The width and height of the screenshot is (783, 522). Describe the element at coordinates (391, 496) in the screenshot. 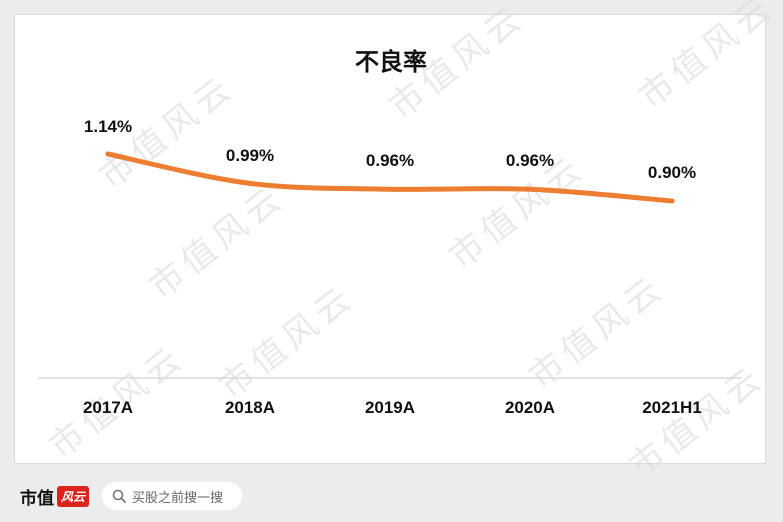

I see `footer: 市值 风云 买股之前搜一搜` at that location.